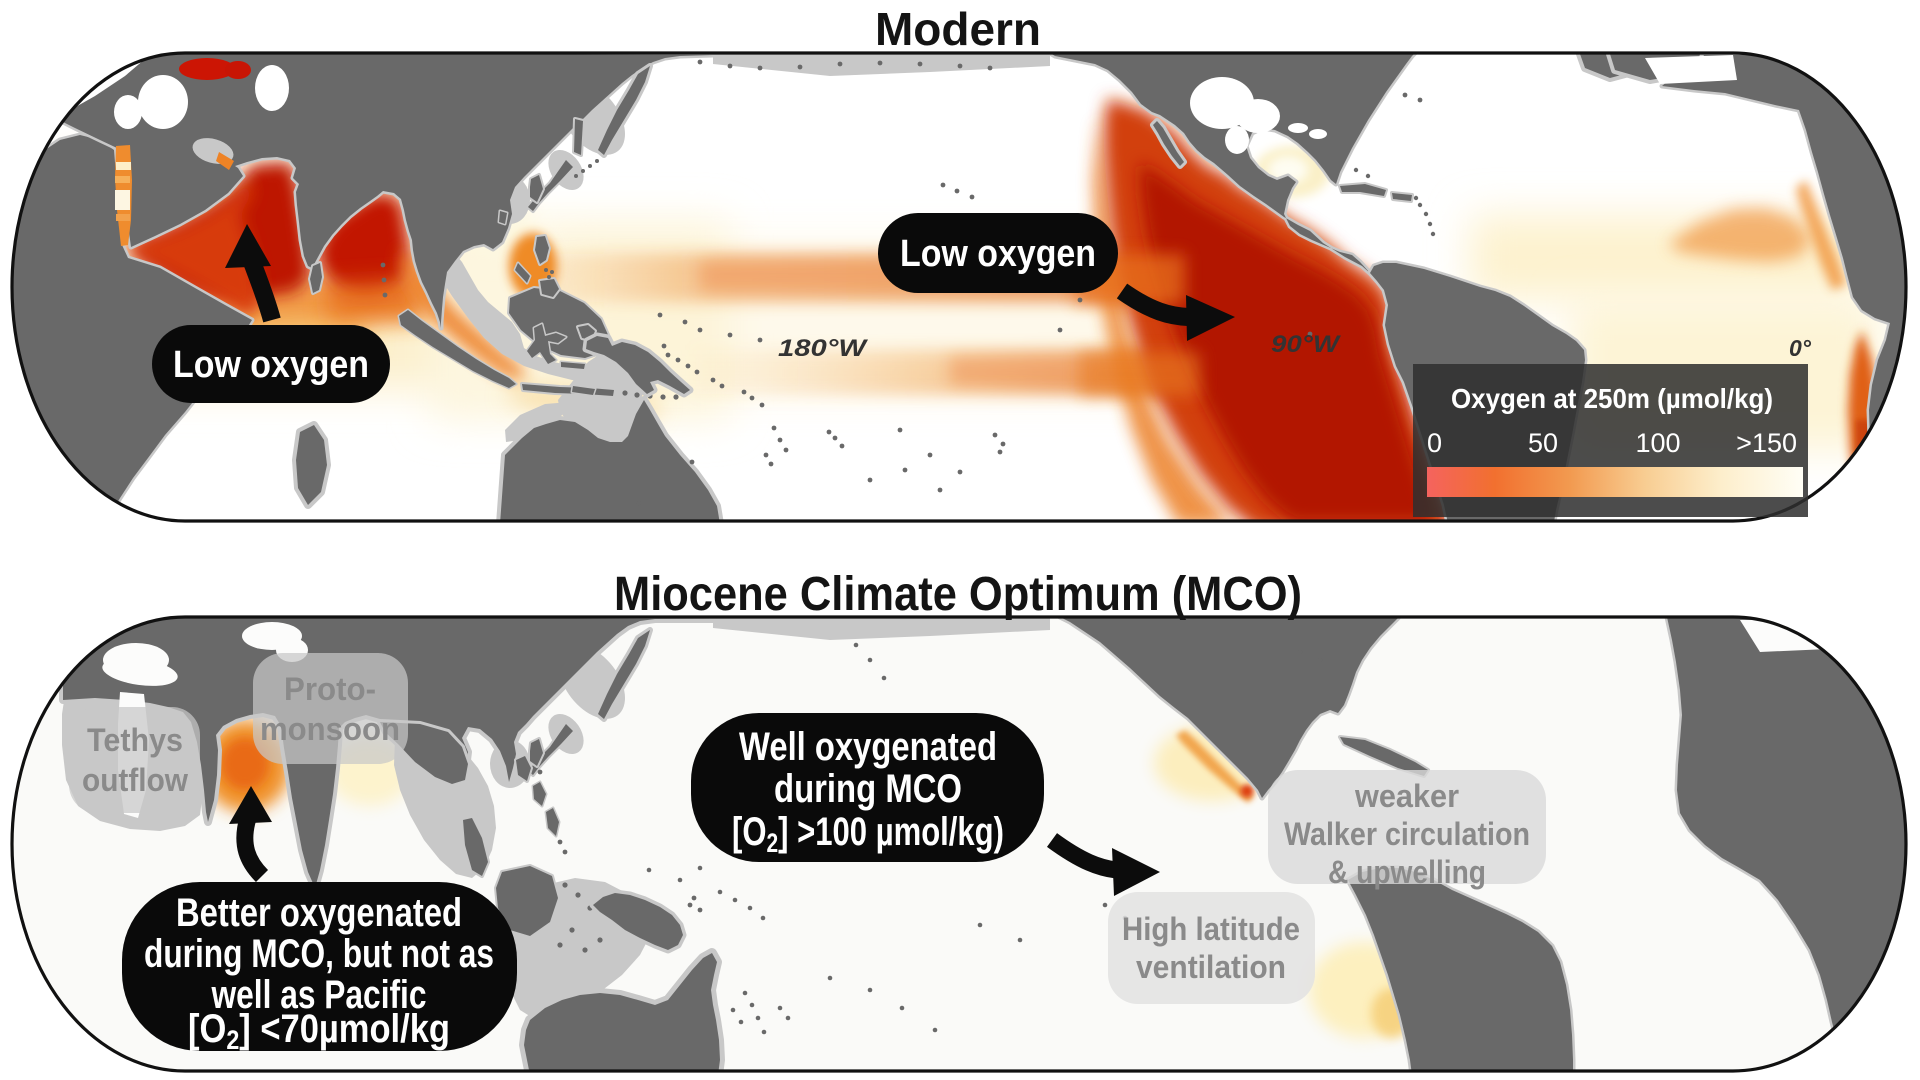  What do you see at coordinates (1434, 443) in the screenshot?
I see `svg-text: 0` at bounding box center [1434, 443].